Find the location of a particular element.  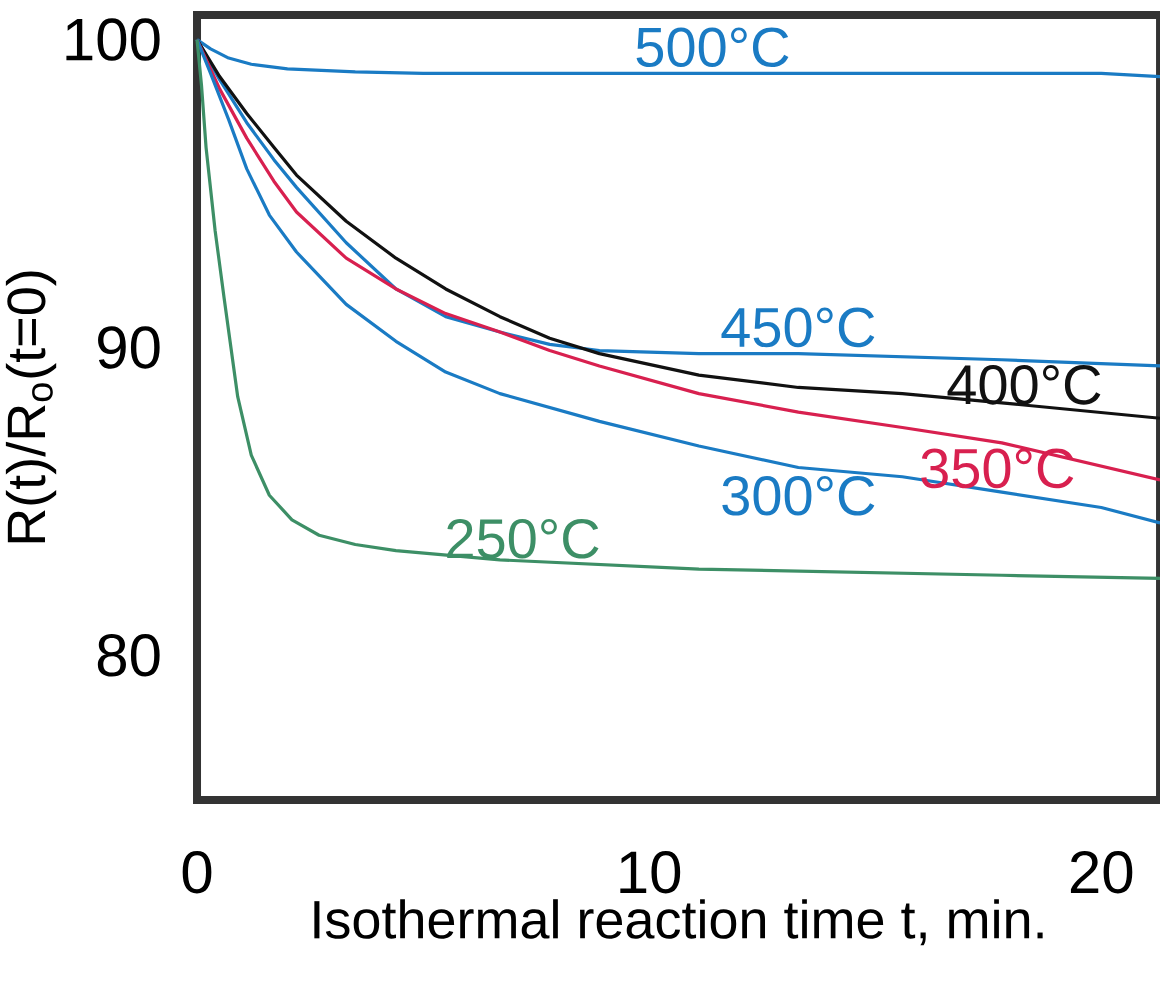

series-label: 350°C is located at coordinates (997, 468).